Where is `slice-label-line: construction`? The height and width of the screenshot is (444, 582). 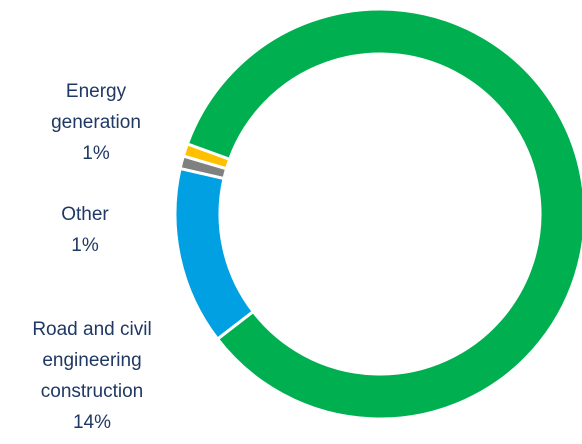
slice-label-line: construction is located at coordinates (92, 391).